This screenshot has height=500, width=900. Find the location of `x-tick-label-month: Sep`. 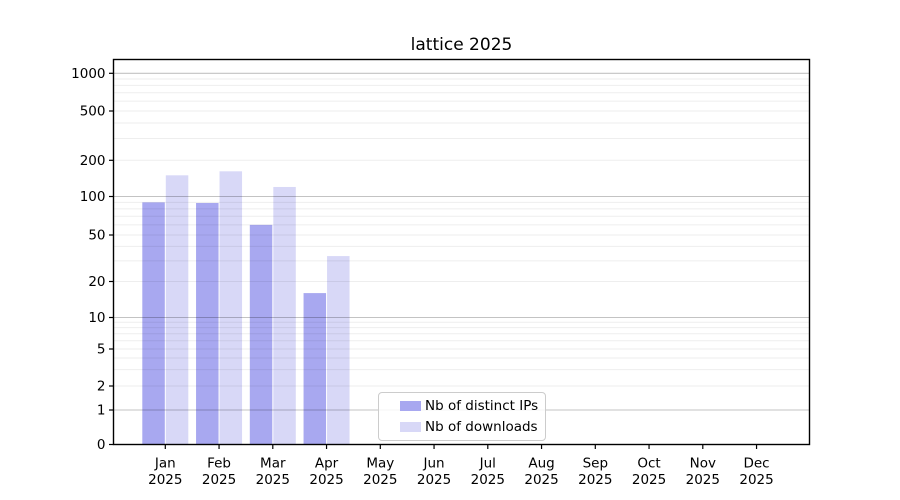

x-tick-label-month: Sep is located at coordinates (595, 464).